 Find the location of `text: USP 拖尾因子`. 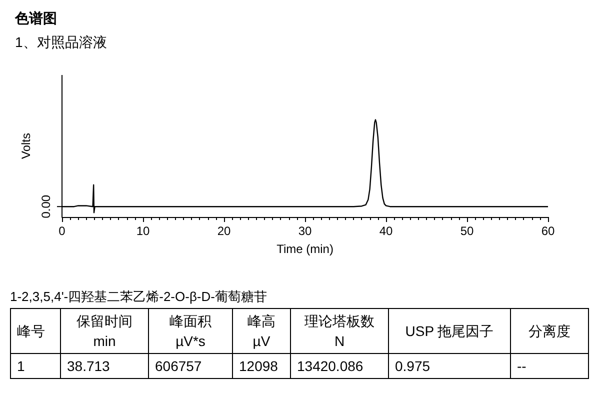

text: USP 拖尾因子 is located at coordinates (449, 331).